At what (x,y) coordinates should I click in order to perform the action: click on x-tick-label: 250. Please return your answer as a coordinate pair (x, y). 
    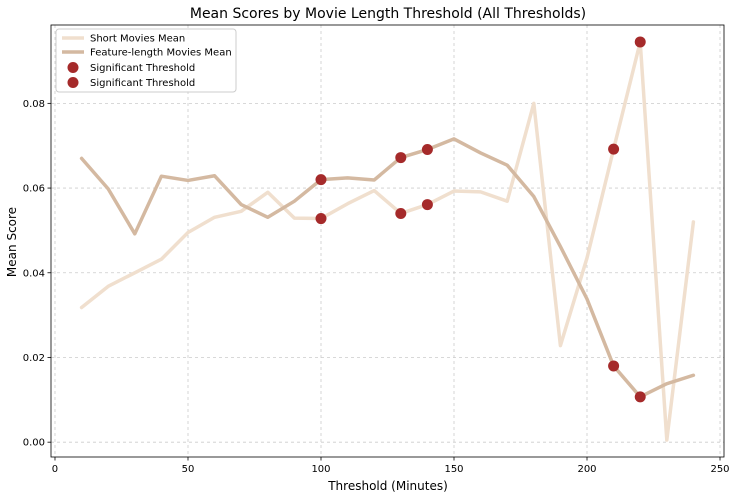
    Looking at the image, I should click on (719, 469).